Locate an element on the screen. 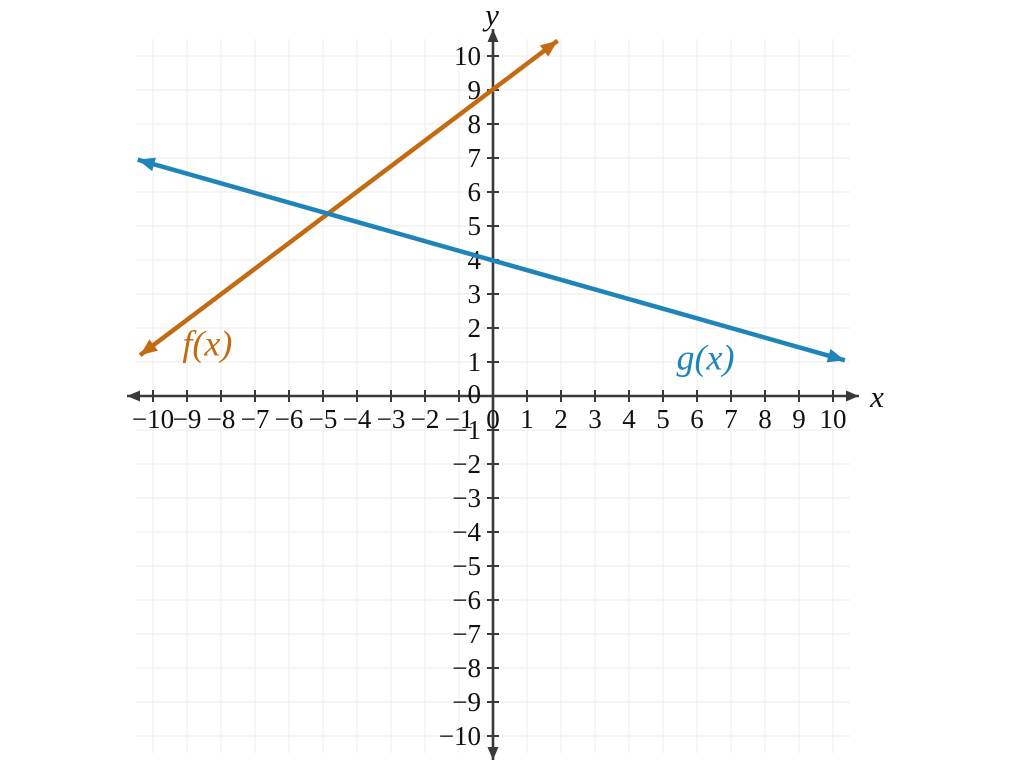 This screenshot has height=768, width=1024. y-tick-label: −9 is located at coordinates (466, 702).